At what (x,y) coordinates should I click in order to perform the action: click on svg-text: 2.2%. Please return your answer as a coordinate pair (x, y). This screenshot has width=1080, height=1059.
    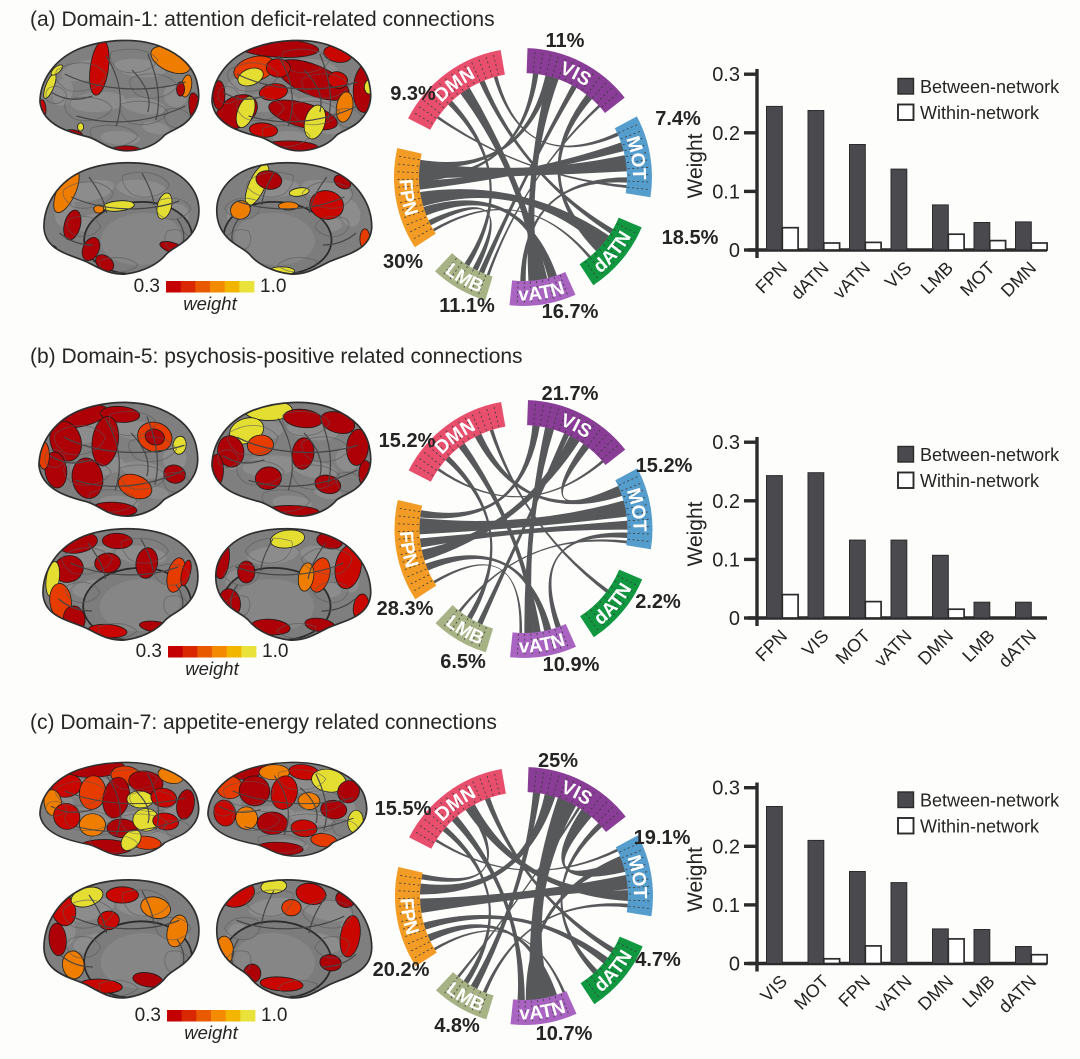
    Looking at the image, I should click on (658, 602).